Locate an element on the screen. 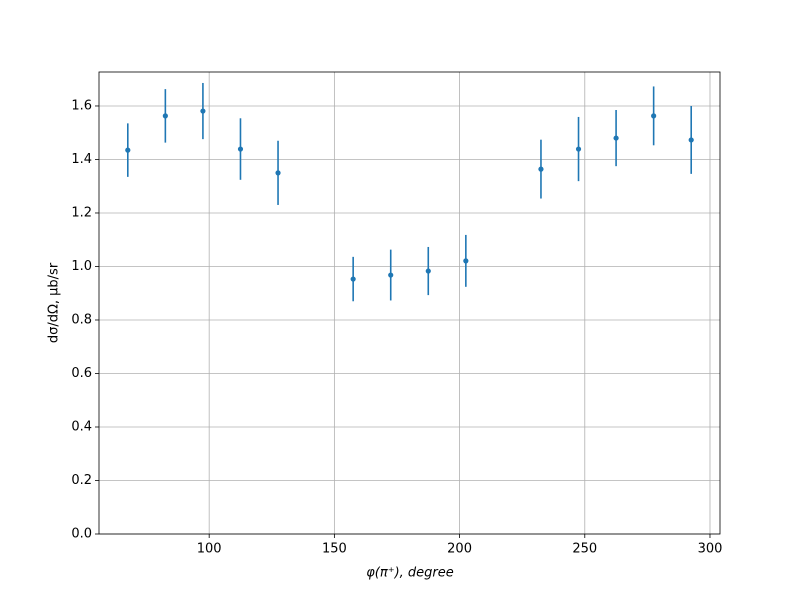 This screenshot has width=800, height=600. x-tick-label: 250 is located at coordinates (584, 549).